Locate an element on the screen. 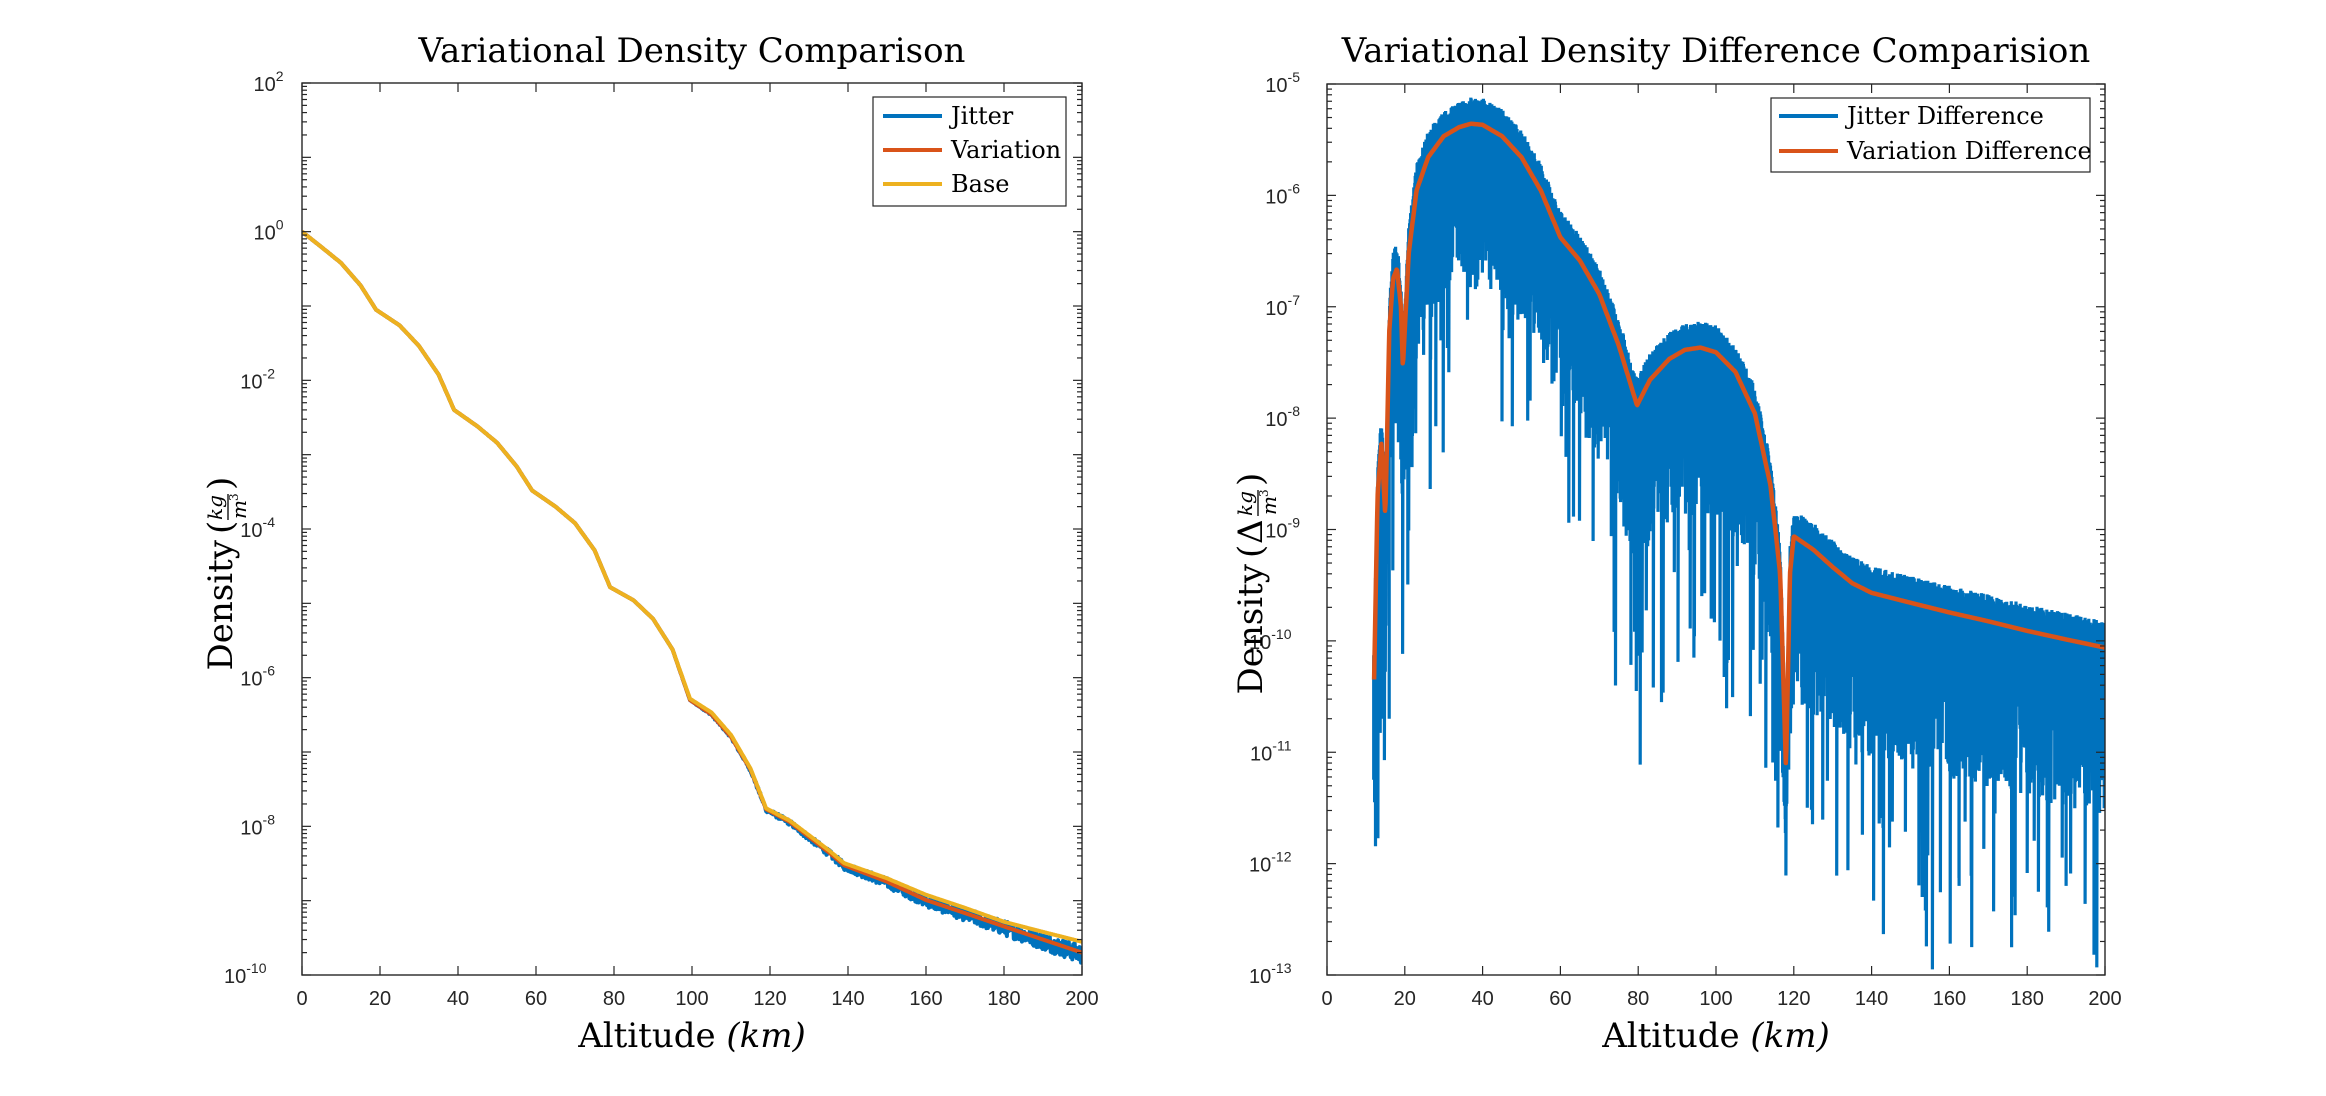  left-y-axis-label-main: Density is located at coordinates (221, 604).